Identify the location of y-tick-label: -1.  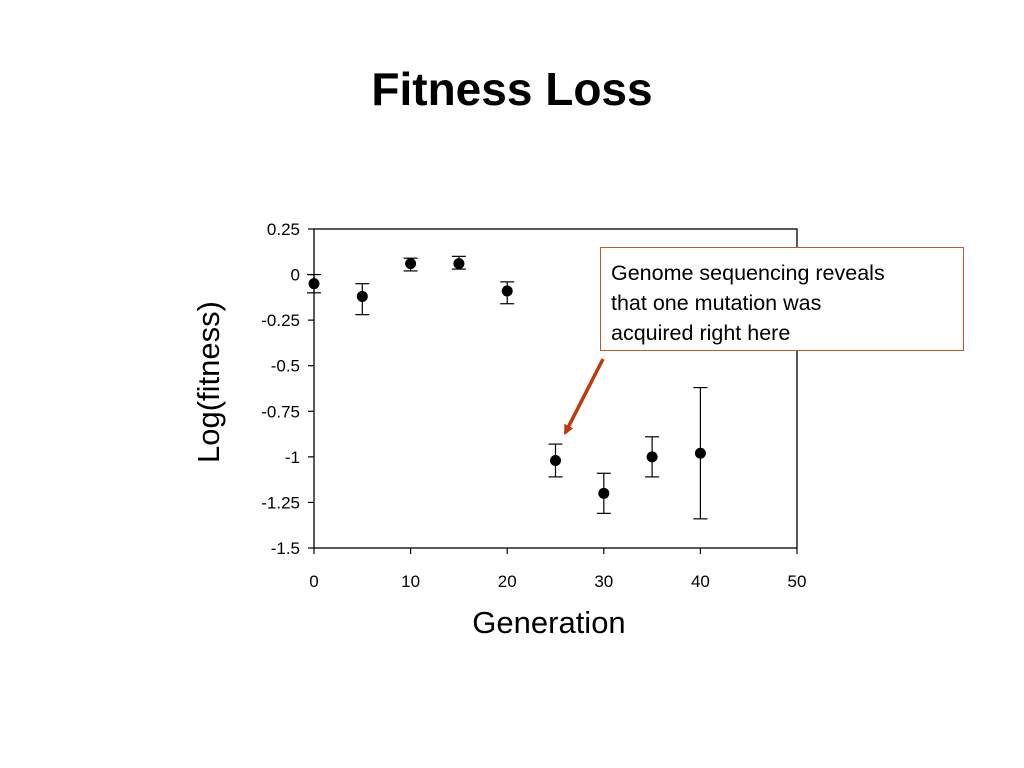
(292, 457).